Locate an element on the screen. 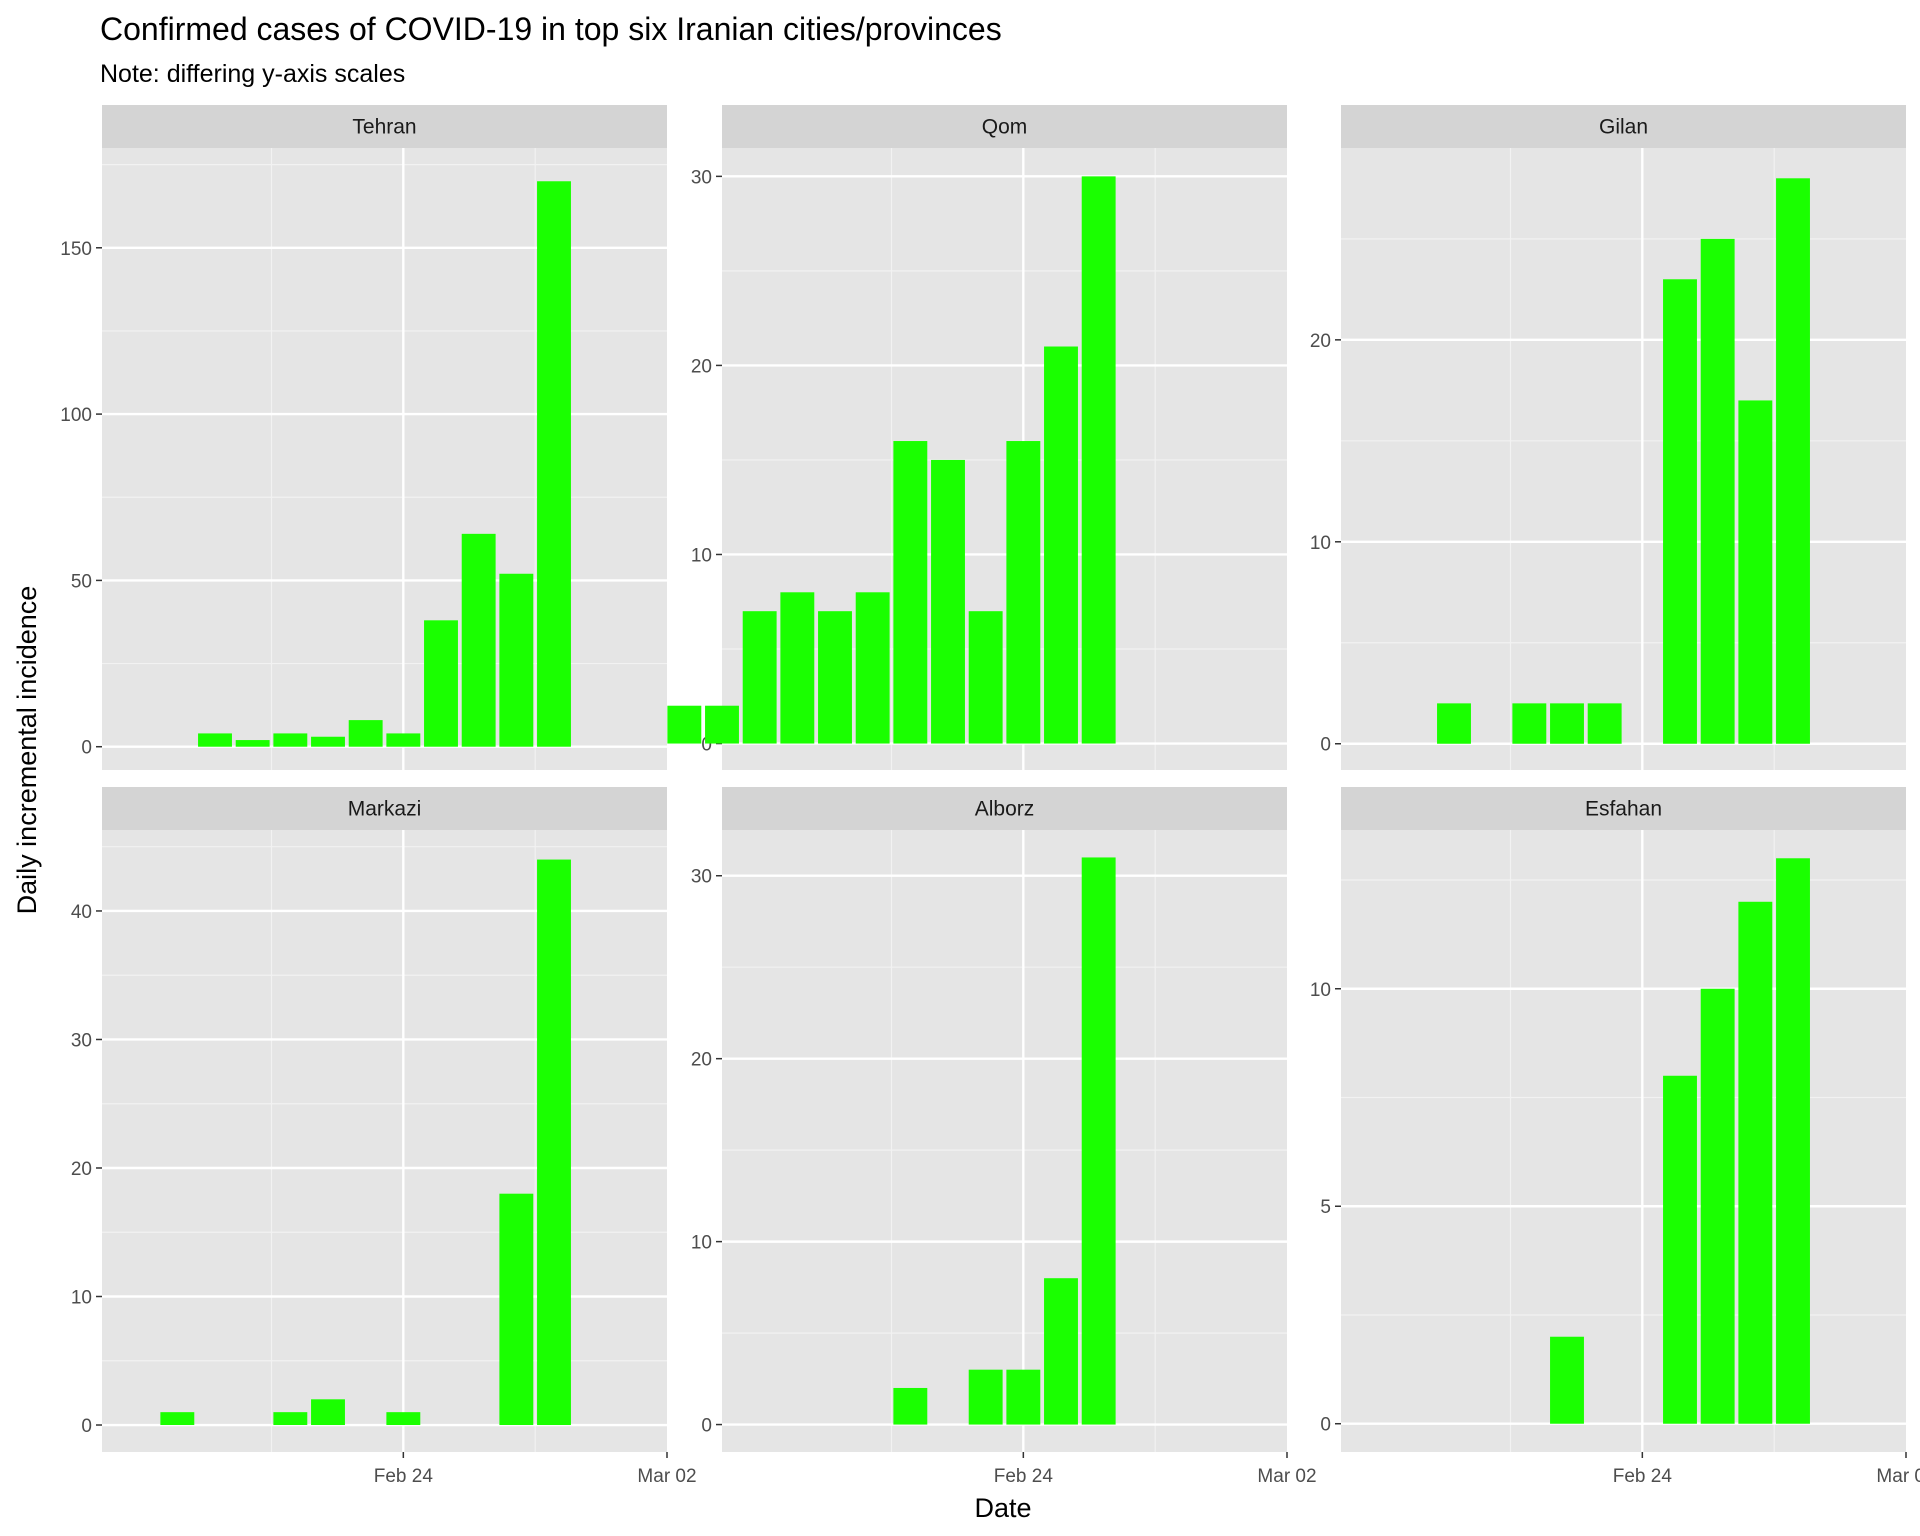  facet-alborz: Alborz 0 10 20 30 Feb 24 Mar 02 is located at coordinates (1004, 1137).